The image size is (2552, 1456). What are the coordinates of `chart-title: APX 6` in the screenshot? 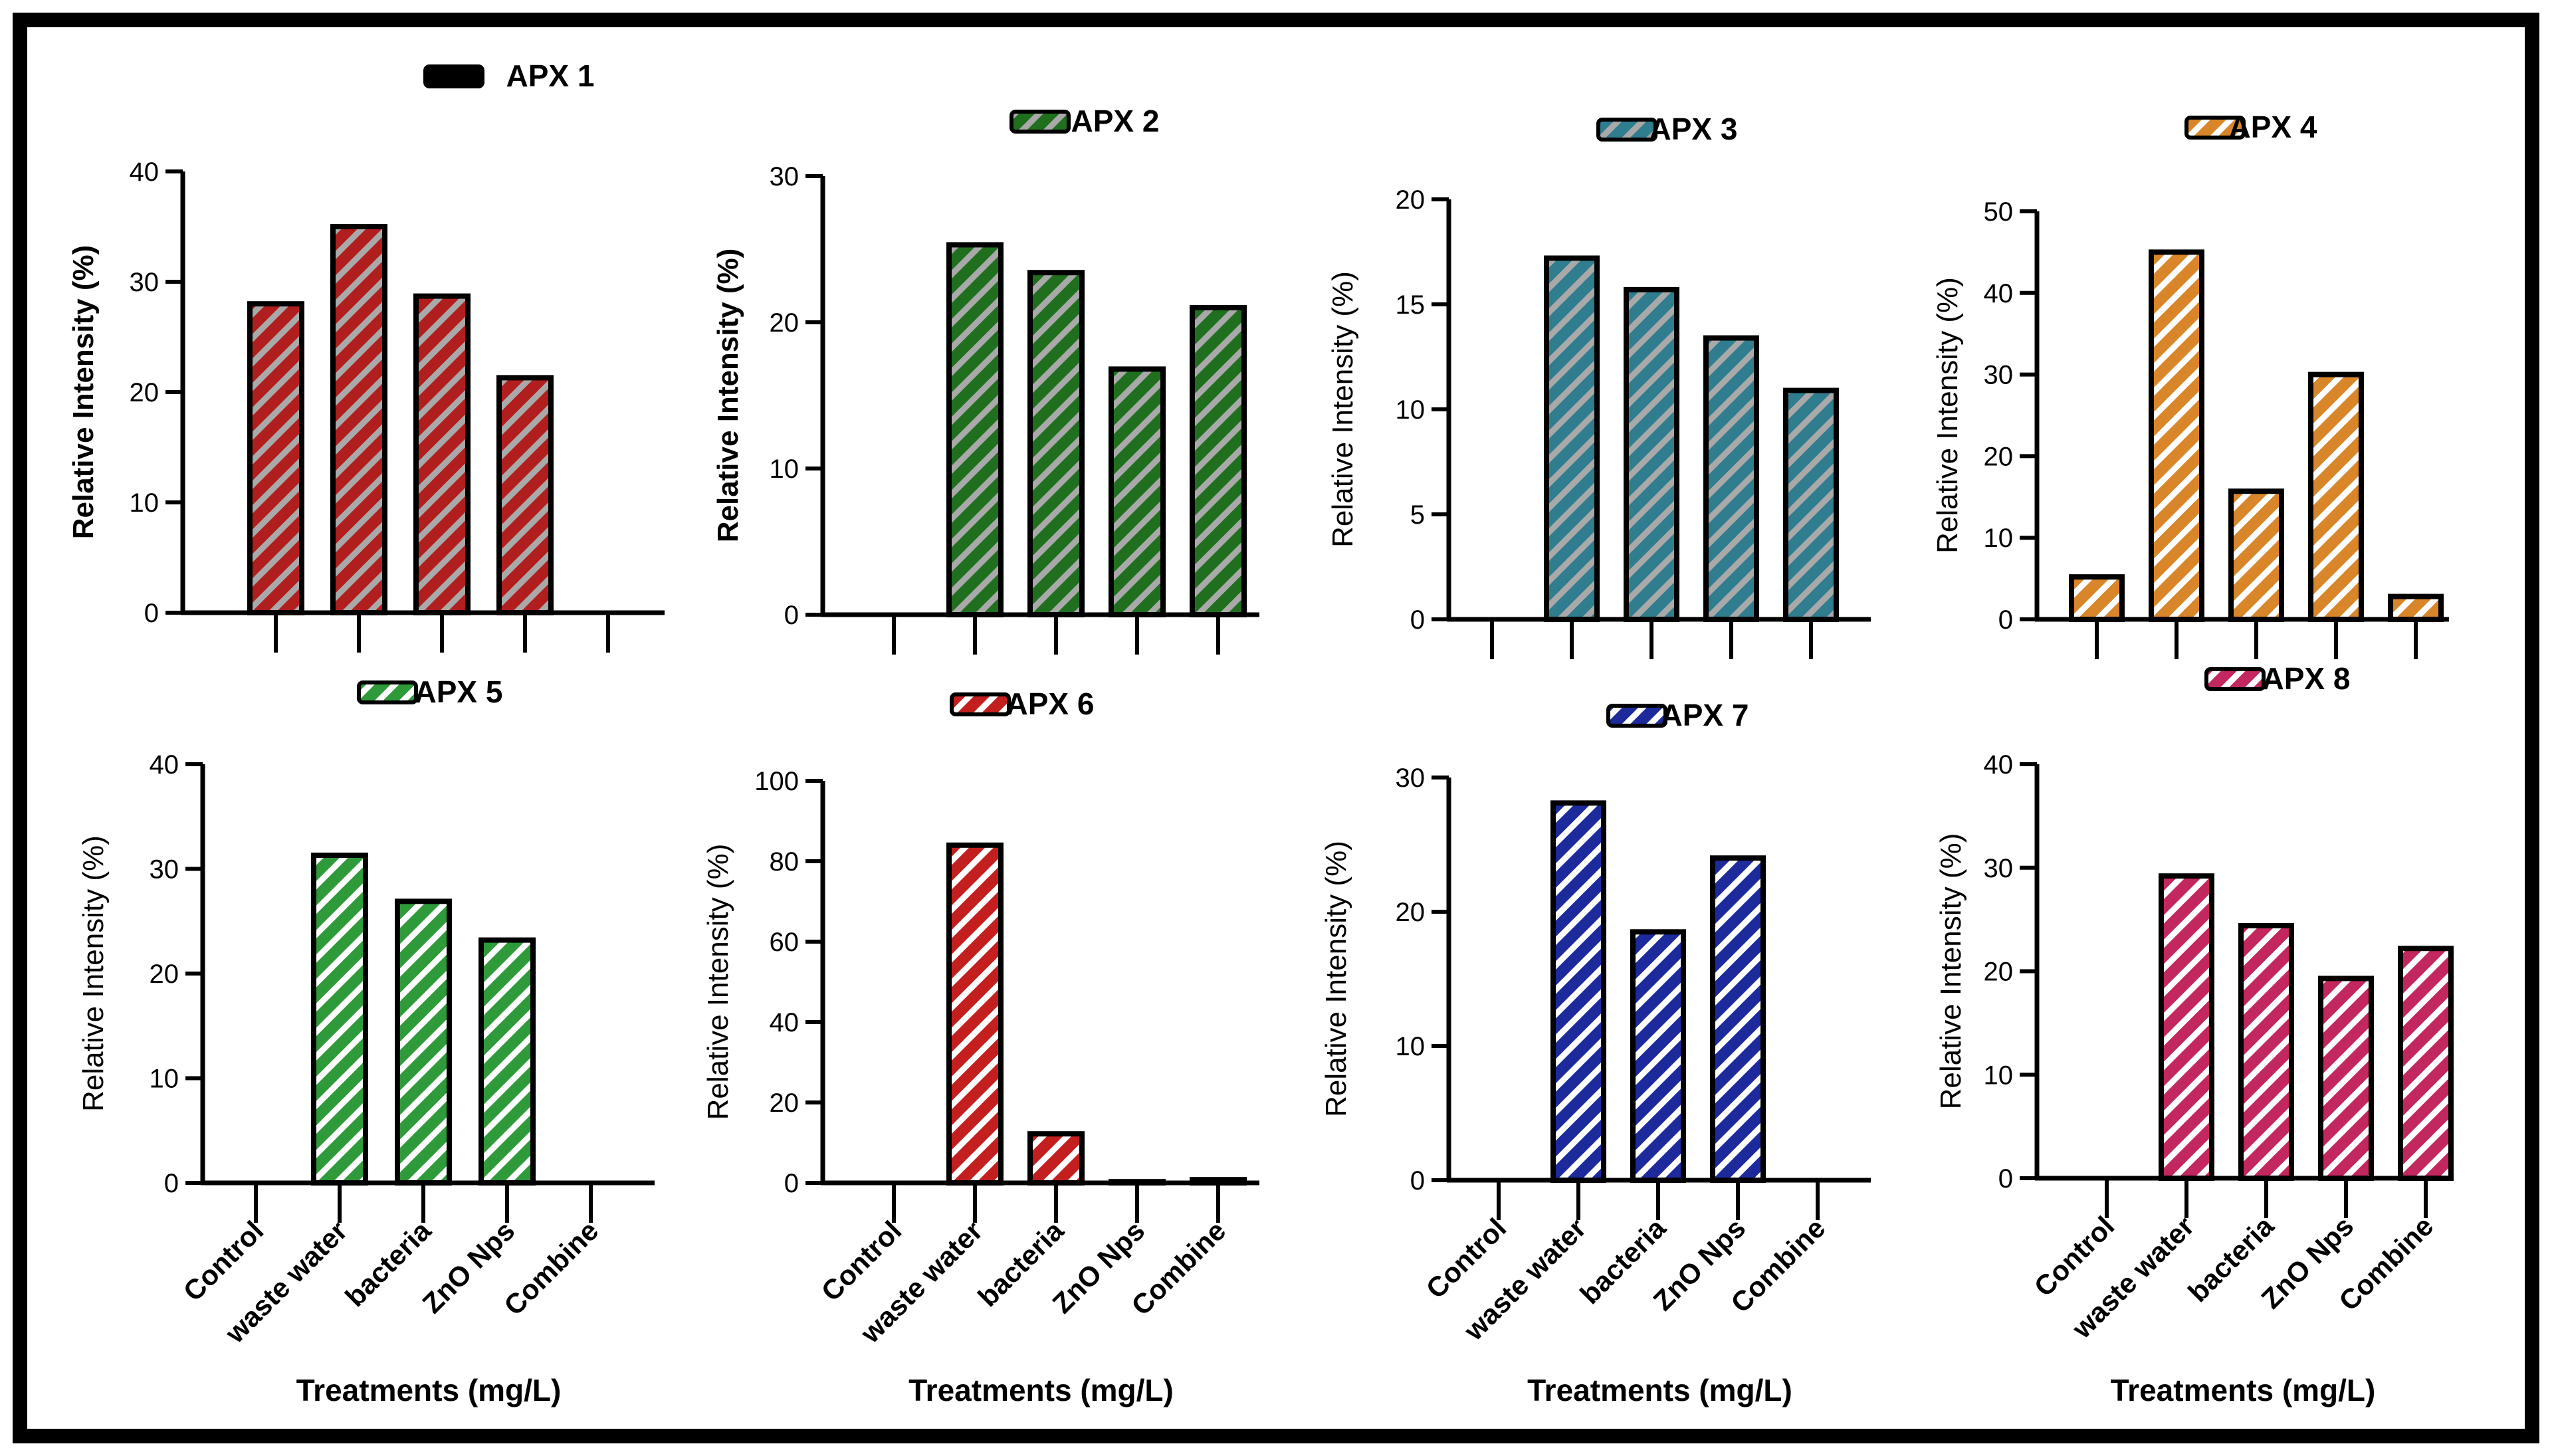 It's located at (1050, 703).